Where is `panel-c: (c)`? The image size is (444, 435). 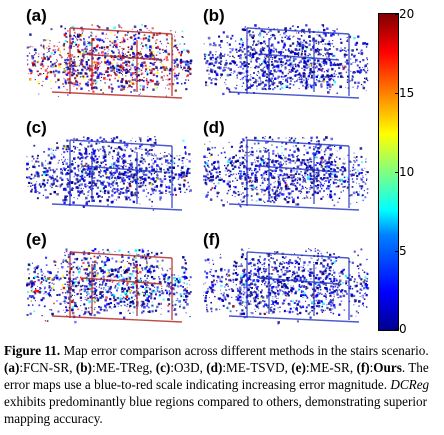 panel-c: (c) is located at coordinates (108, 167).